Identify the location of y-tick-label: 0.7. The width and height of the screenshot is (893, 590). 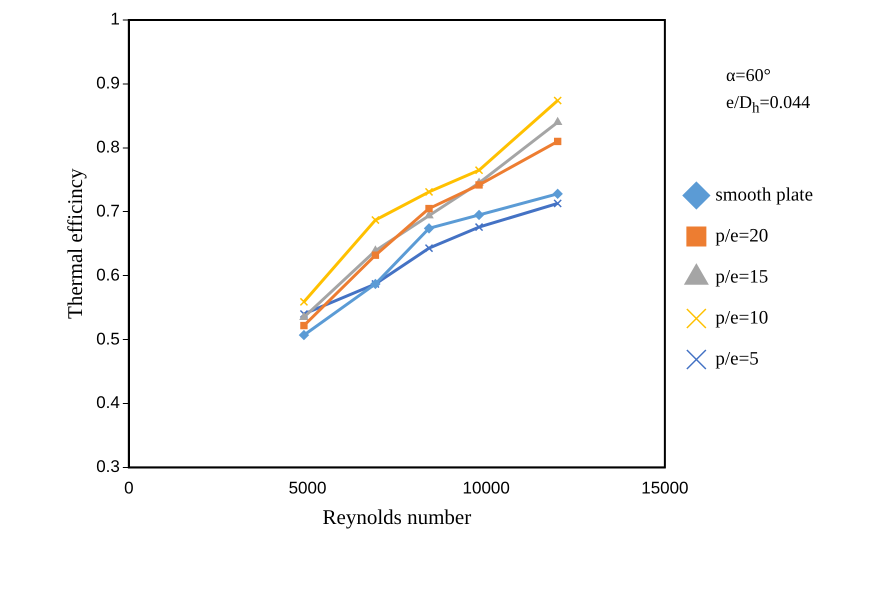
(108, 210).